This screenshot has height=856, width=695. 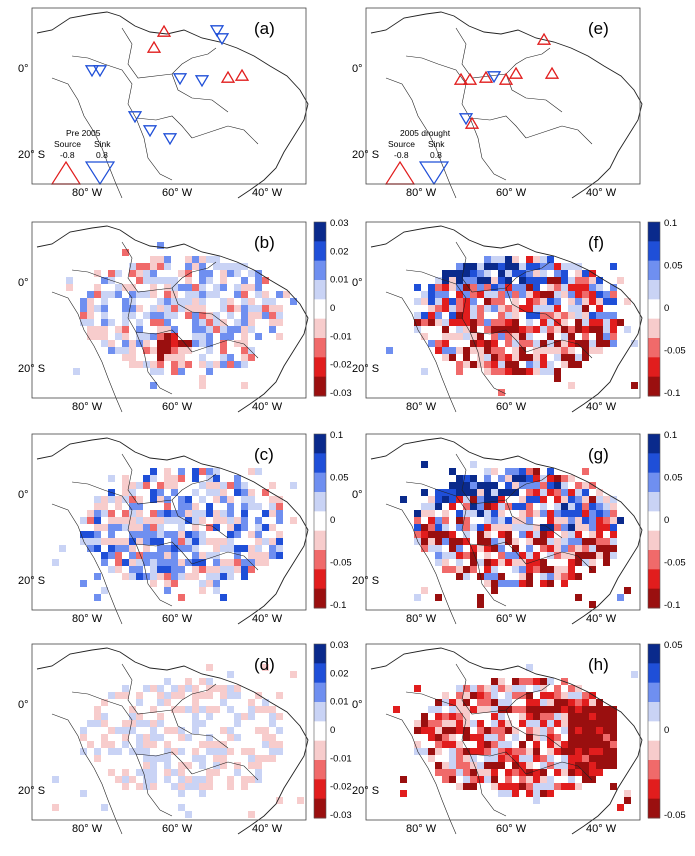 What do you see at coordinates (135, 117) in the screenshot?
I see `sink-marker` at bounding box center [135, 117].